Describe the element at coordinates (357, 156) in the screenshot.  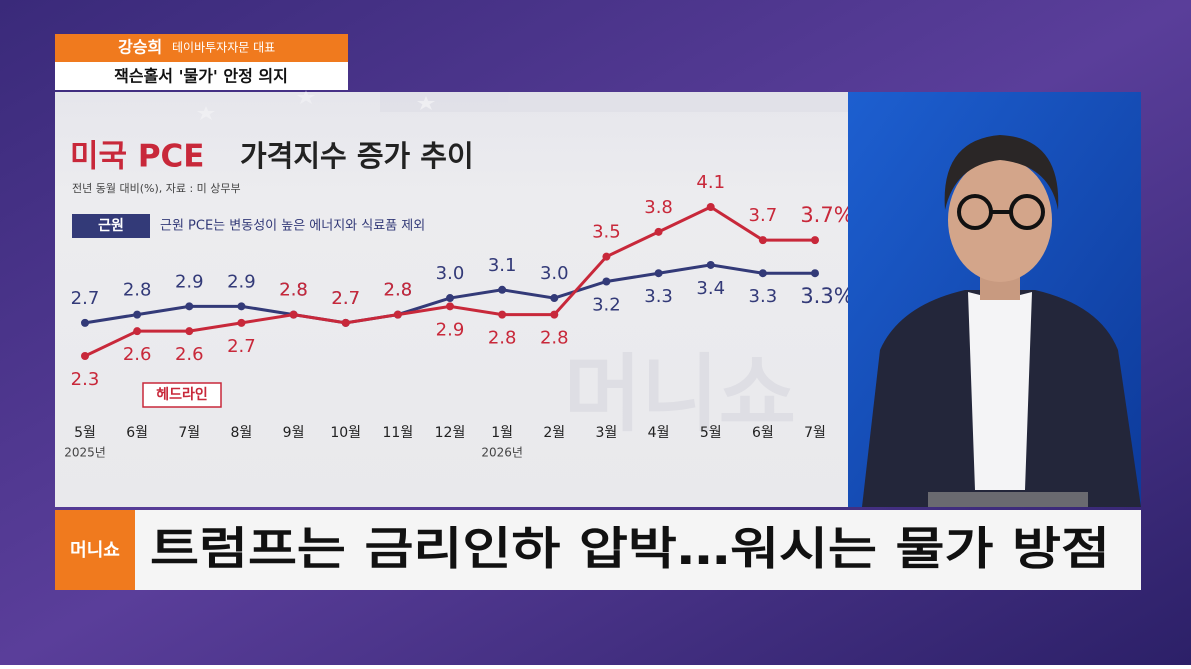
I see `chart-title: 가격지수 증가 추이` at that location.